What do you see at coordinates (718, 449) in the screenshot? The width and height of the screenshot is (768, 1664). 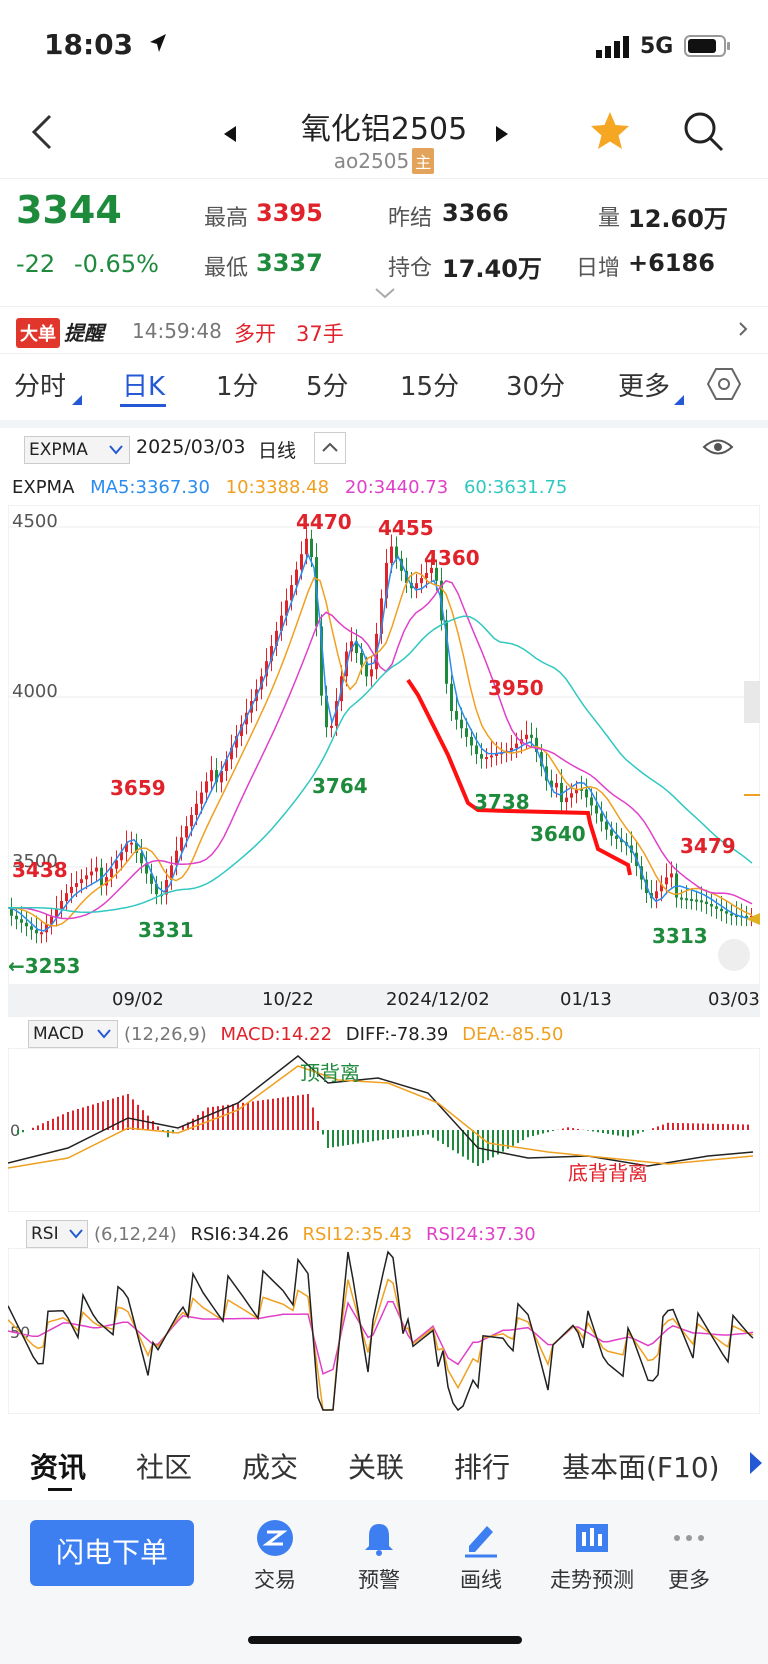 I see `eye-icon` at bounding box center [718, 449].